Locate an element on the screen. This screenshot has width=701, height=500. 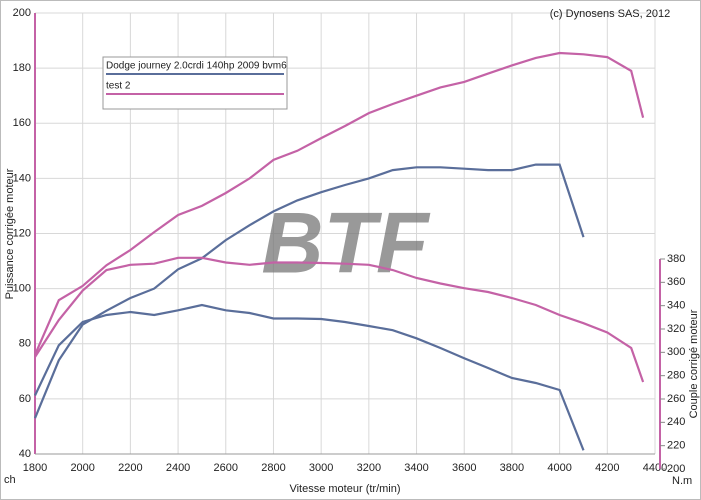
x-axis-label: Vitesse moteur (tr/min) is located at coordinates (344, 489).